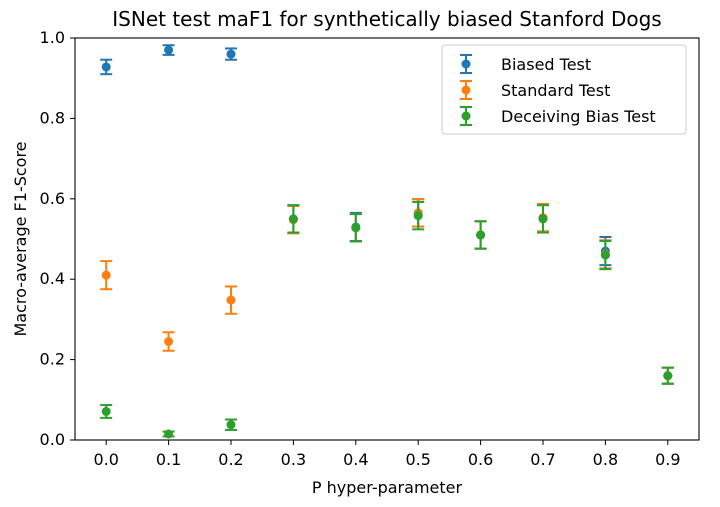  I want to click on x-tick-label: 0.8, so click(605, 459).